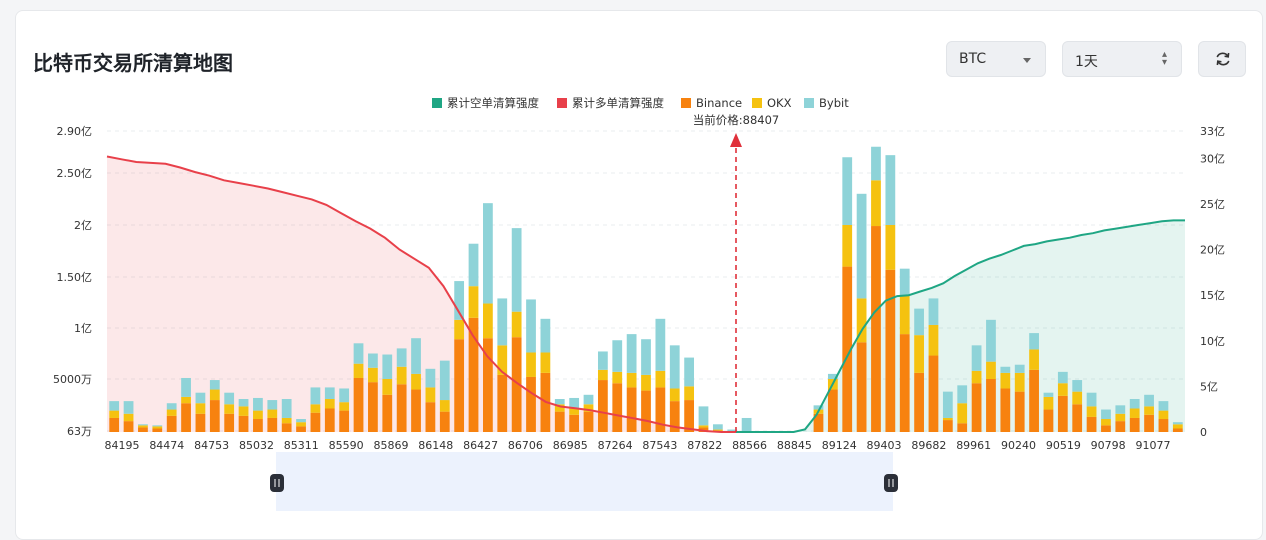 The width and height of the screenshot is (1266, 540). I want to click on x-tick-label: 86148, so click(435, 445).